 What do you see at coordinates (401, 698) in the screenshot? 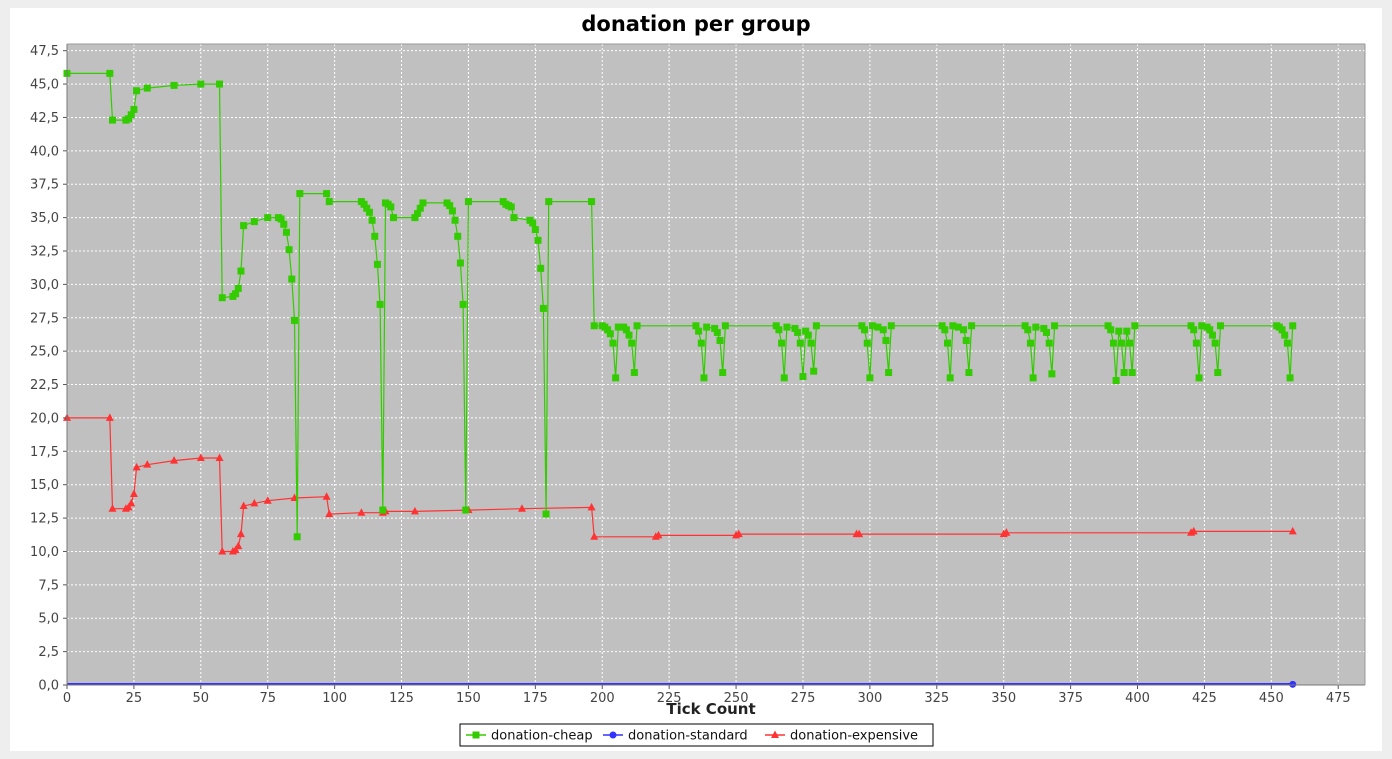
I see `x-tick-label: 125` at bounding box center [401, 698].